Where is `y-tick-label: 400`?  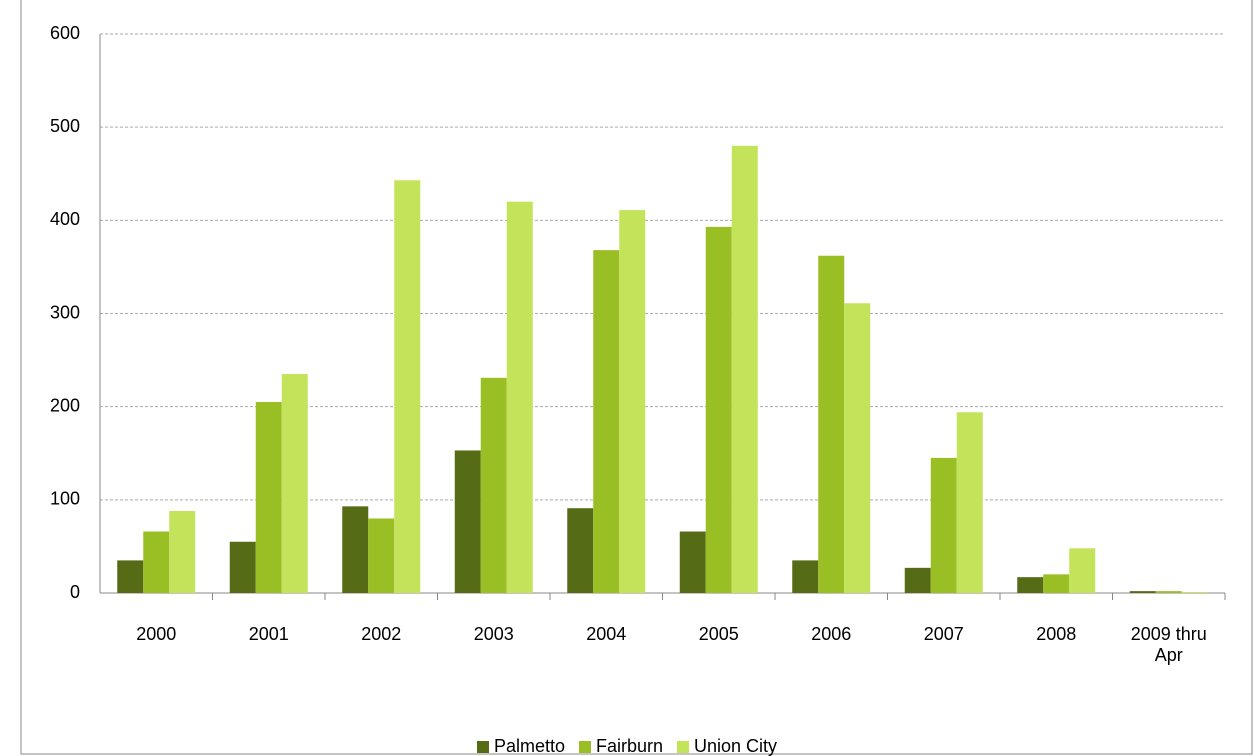 y-tick-label: 400 is located at coordinates (65, 219).